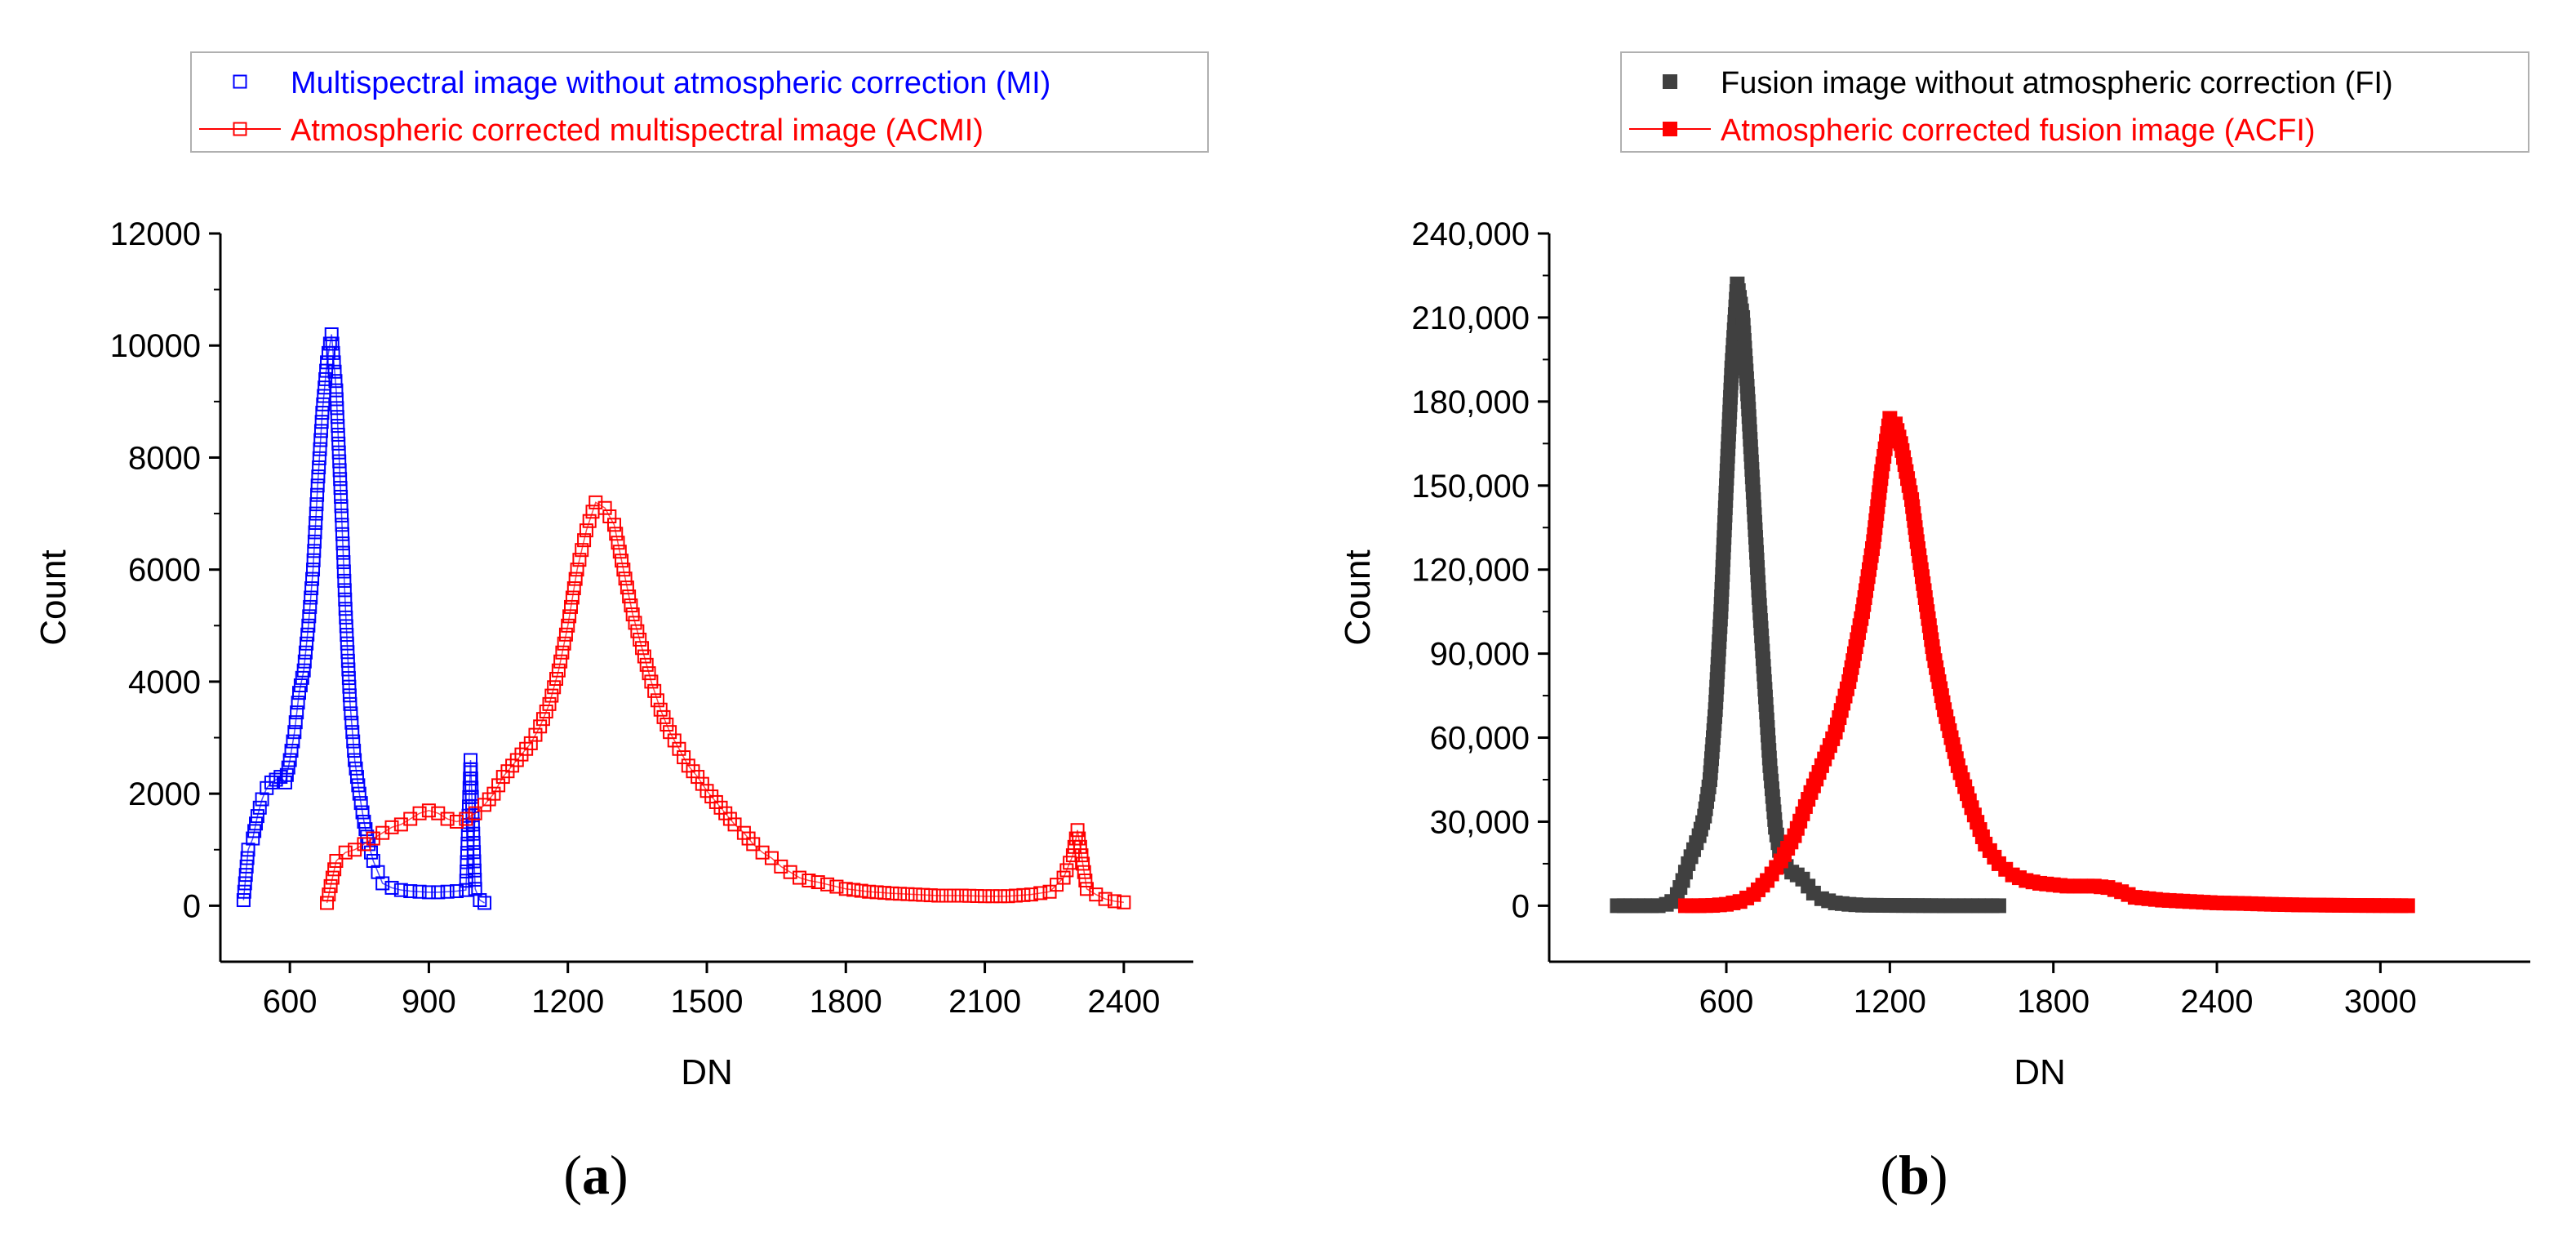 The width and height of the screenshot is (2576, 1254). What do you see at coordinates (1521, 906) in the screenshot?
I see `y-tick-label-b: 0` at bounding box center [1521, 906].